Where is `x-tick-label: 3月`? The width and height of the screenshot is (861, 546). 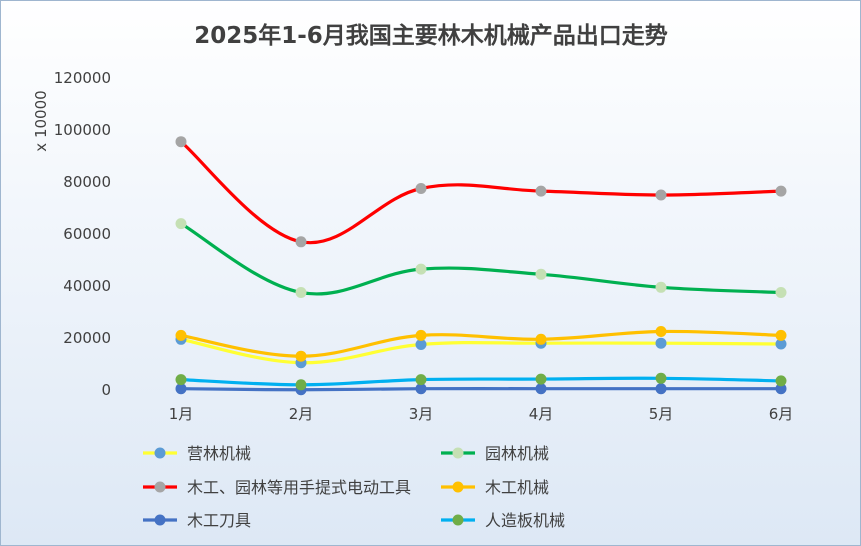 x-tick-label: 3月 is located at coordinates (421, 414).